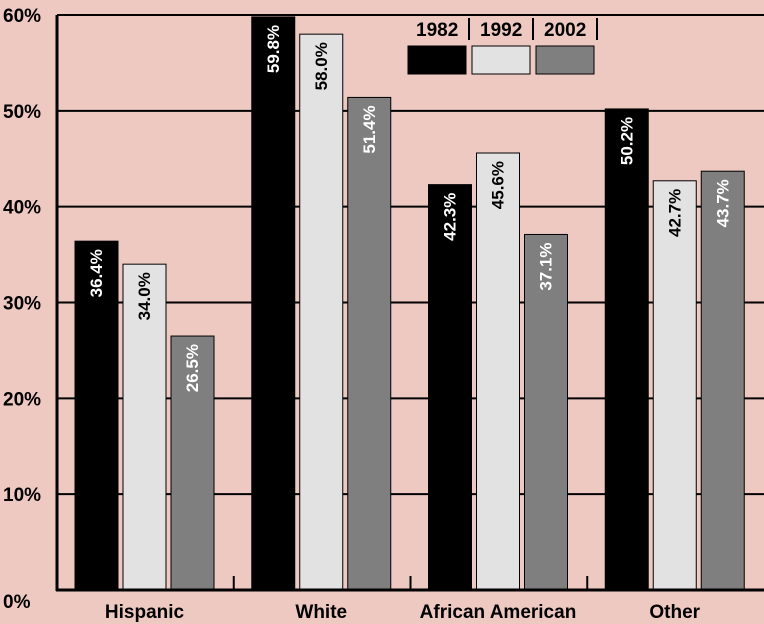  Describe the element at coordinates (565, 30) in the screenshot. I see `legend-label: 2002` at that location.